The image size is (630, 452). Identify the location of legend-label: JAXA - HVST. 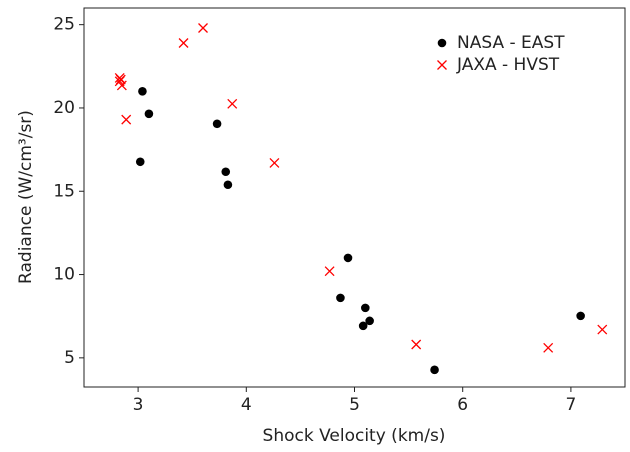
(508, 65).